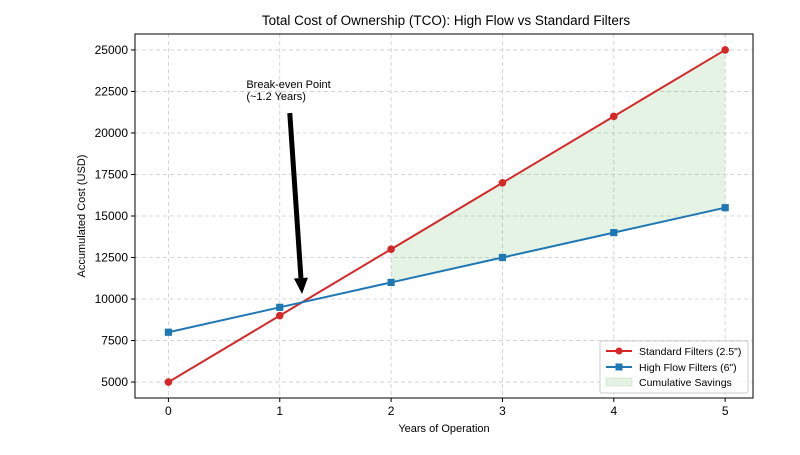 The height and width of the screenshot is (455, 800). Describe the element at coordinates (82, 216) in the screenshot. I see `y-axis-label: Accumulated Cost (USD)` at that location.